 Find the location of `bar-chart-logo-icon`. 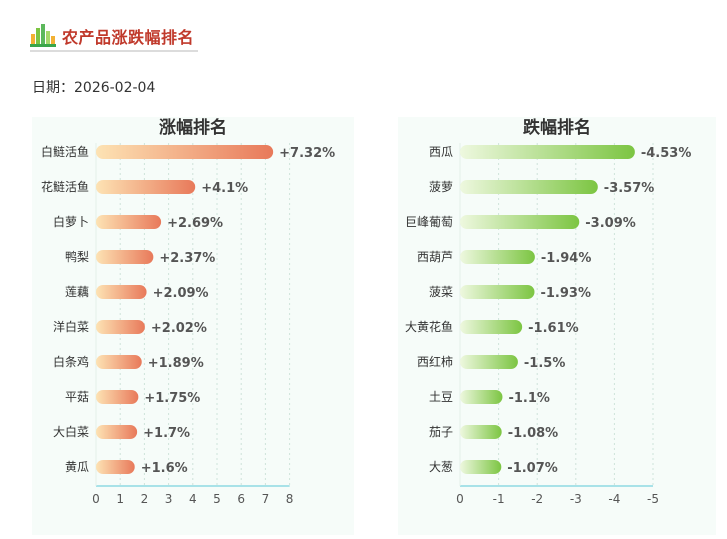

bar-chart-logo-icon is located at coordinates (43, 35).